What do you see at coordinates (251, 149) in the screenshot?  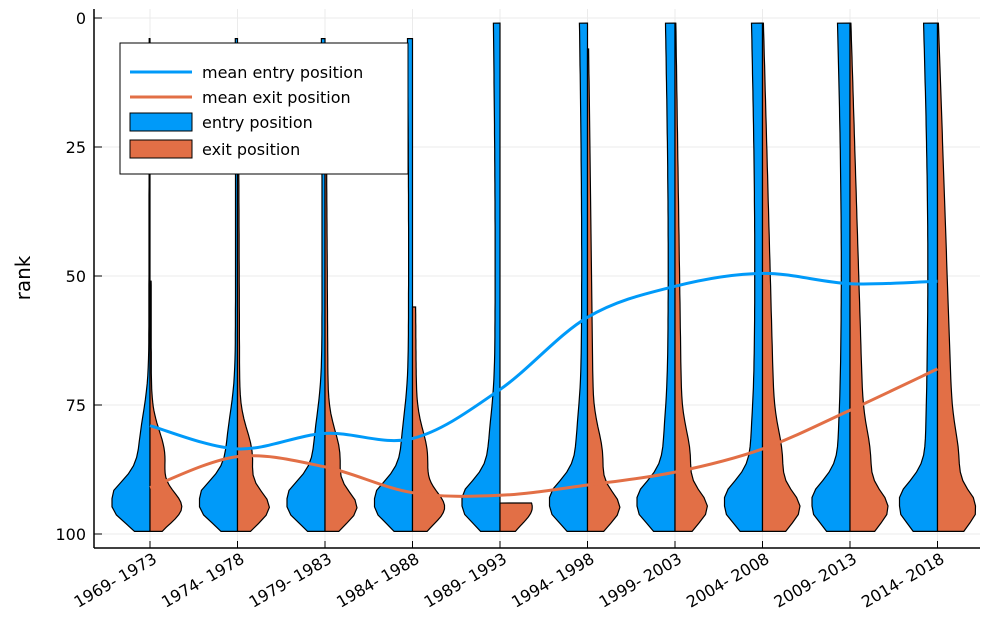 I see `legend-label-exit: exit position` at bounding box center [251, 149].